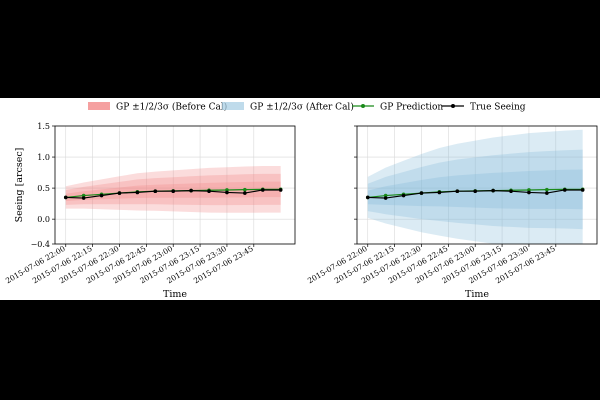 Image resolution: width=600 pixels, height=400 pixels. What do you see at coordinates (411, 108) in the screenshot?
I see `legend-label-2: GP Prediction` at bounding box center [411, 108].